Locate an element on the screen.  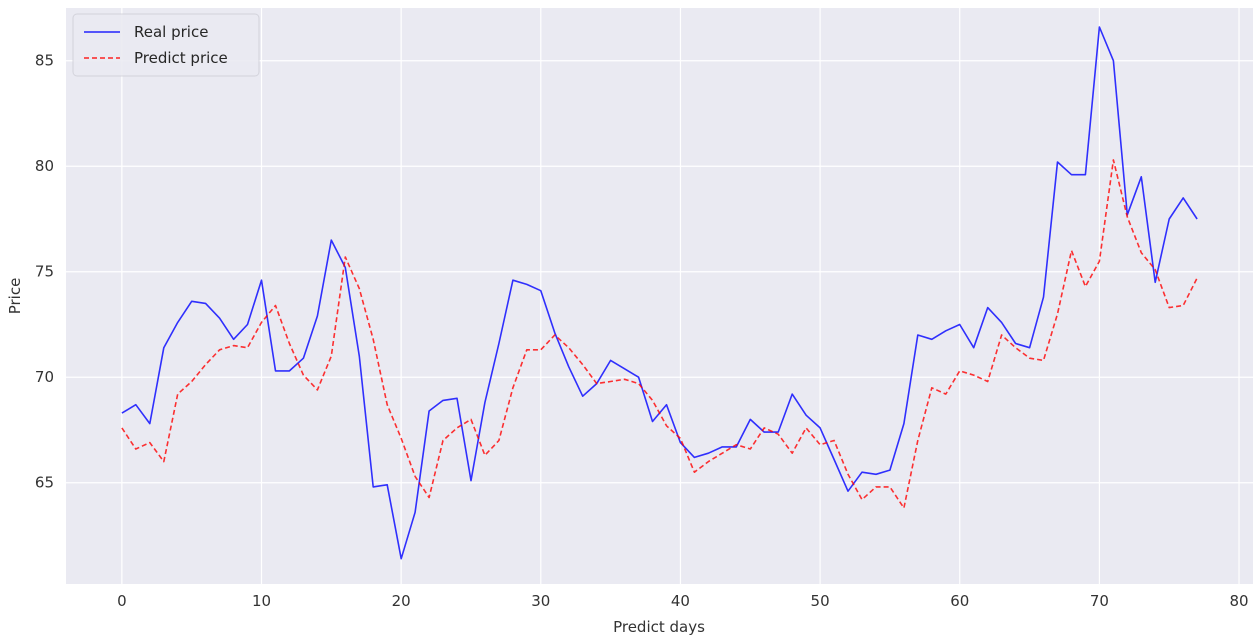
y-axis-ticks: 65 70 75 80 85 is located at coordinates (44, 272).